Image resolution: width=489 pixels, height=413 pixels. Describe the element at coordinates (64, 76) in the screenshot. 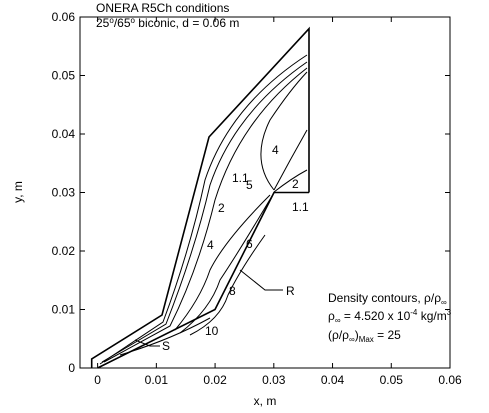

I see `y-tick-label: 0.05` at that location.